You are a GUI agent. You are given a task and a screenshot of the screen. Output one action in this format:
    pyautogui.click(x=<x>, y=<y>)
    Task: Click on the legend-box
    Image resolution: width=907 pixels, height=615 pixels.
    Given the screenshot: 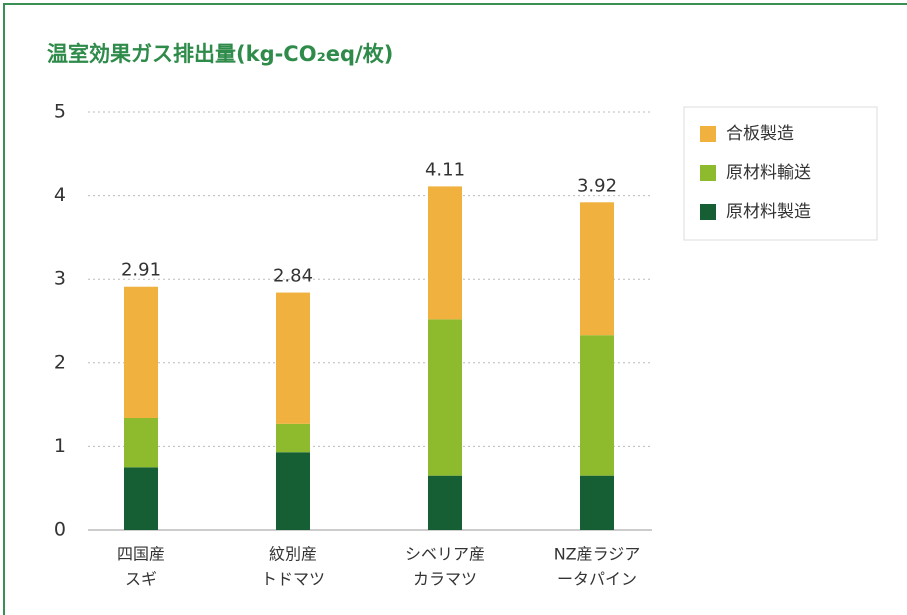 What is the action you would take?
    pyautogui.click(x=780, y=173)
    